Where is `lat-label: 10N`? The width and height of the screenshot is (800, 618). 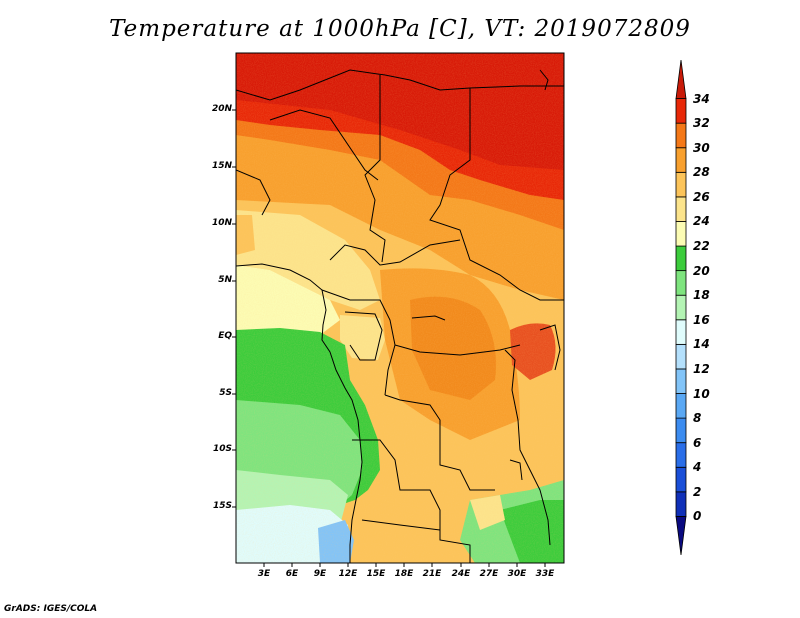
lat-label: 10N is located at coordinates (221, 223).